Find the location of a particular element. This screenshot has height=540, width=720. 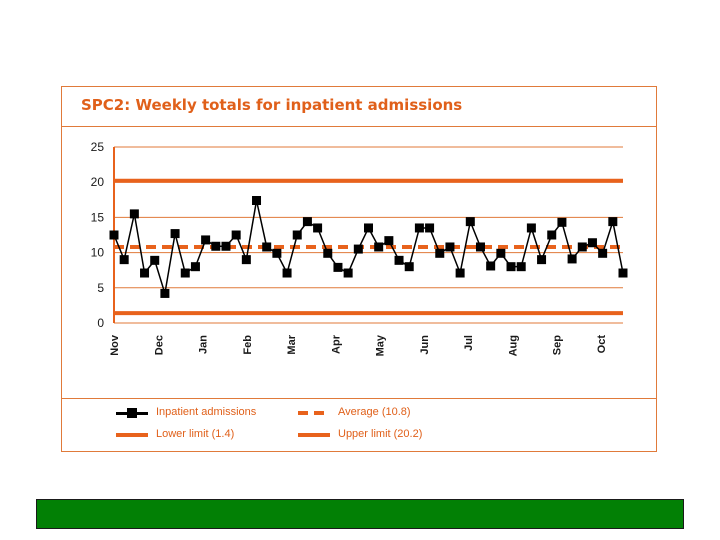

legend-item-lower: Lower limit (1.4) is located at coordinates (196, 435).